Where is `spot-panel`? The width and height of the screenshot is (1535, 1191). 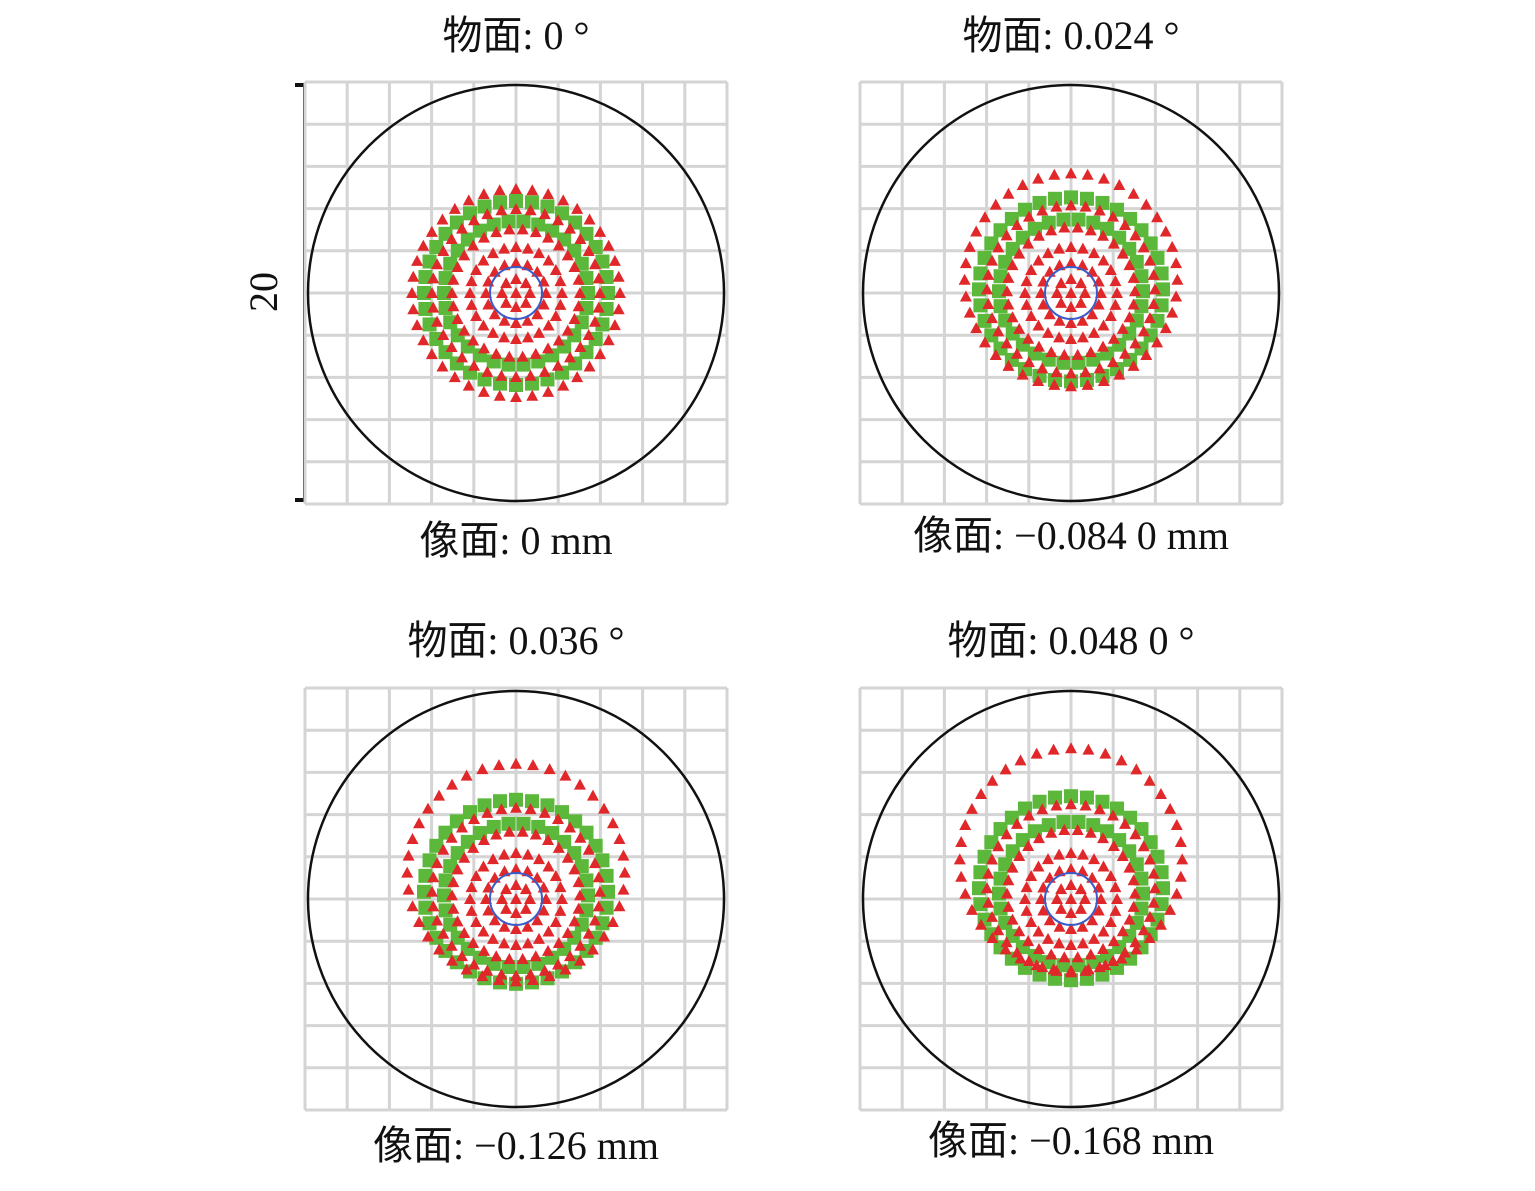 spot-panel is located at coordinates (516, 899).